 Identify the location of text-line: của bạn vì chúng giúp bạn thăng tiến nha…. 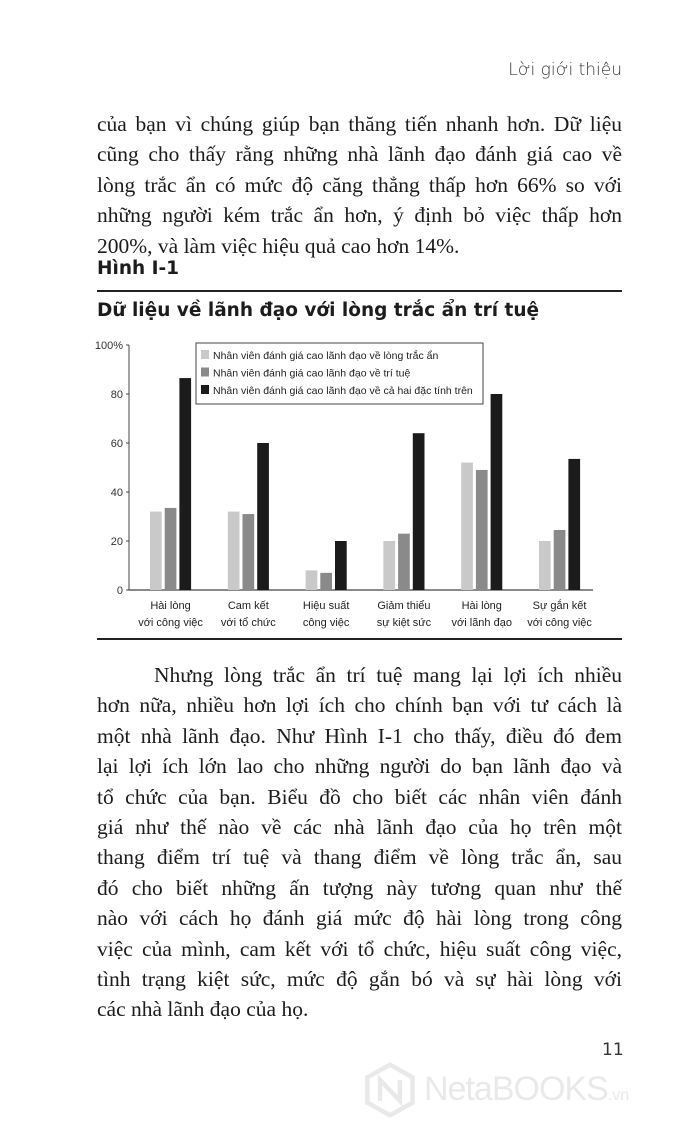
(359, 124).